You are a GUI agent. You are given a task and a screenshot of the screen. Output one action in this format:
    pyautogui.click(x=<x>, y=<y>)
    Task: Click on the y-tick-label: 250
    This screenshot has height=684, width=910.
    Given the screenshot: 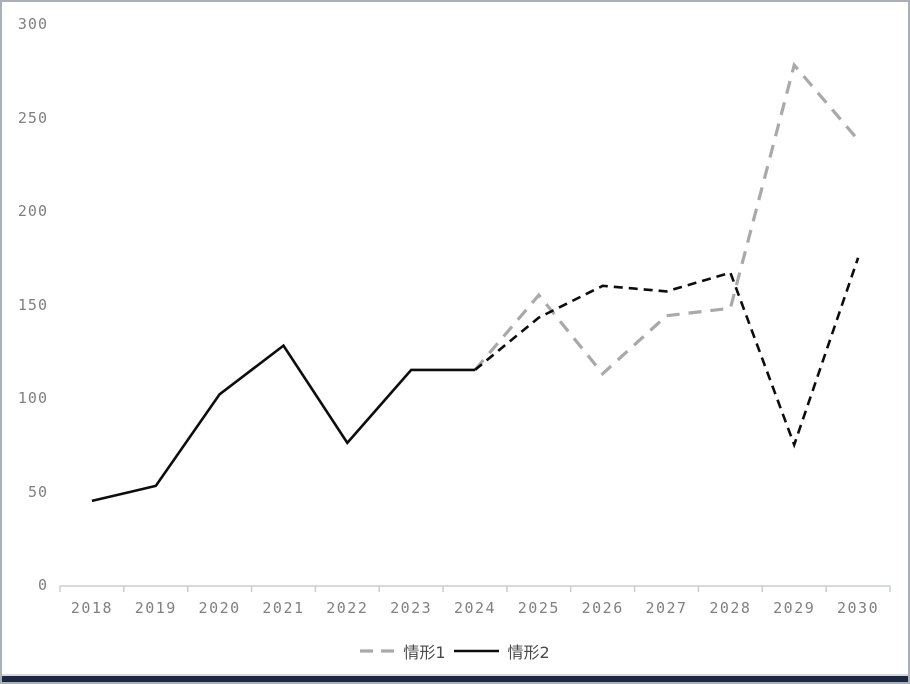 What is the action you would take?
    pyautogui.click(x=32, y=117)
    